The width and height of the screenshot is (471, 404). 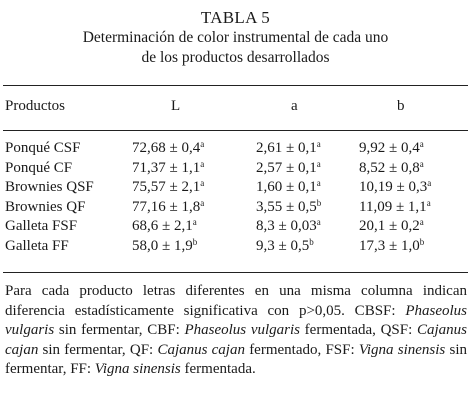 I want to click on table-title-line-2: de los productos desarrollados, so click(x=235, y=57).